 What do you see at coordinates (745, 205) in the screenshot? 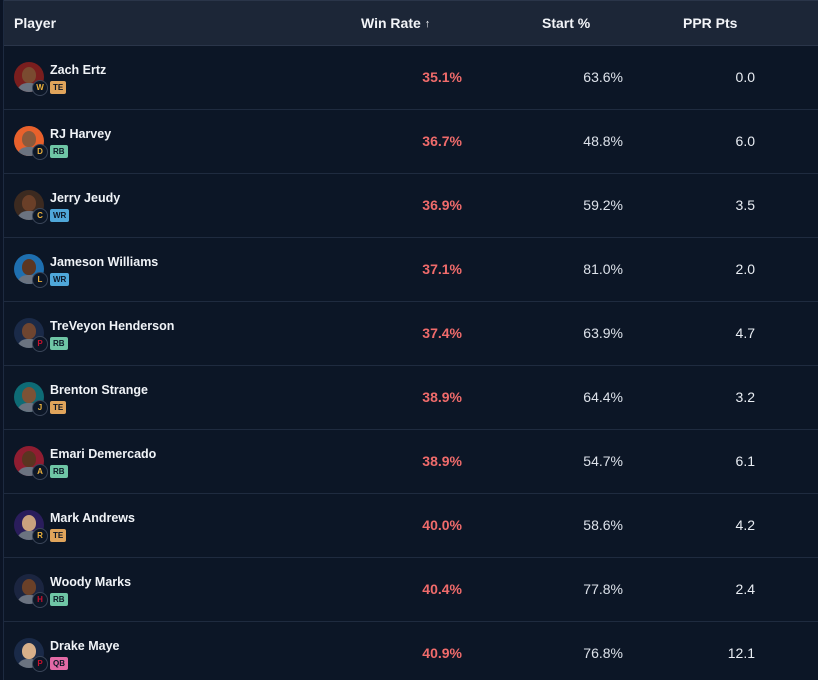
I see `ppr-pts-value: 3.5` at bounding box center [745, 205].